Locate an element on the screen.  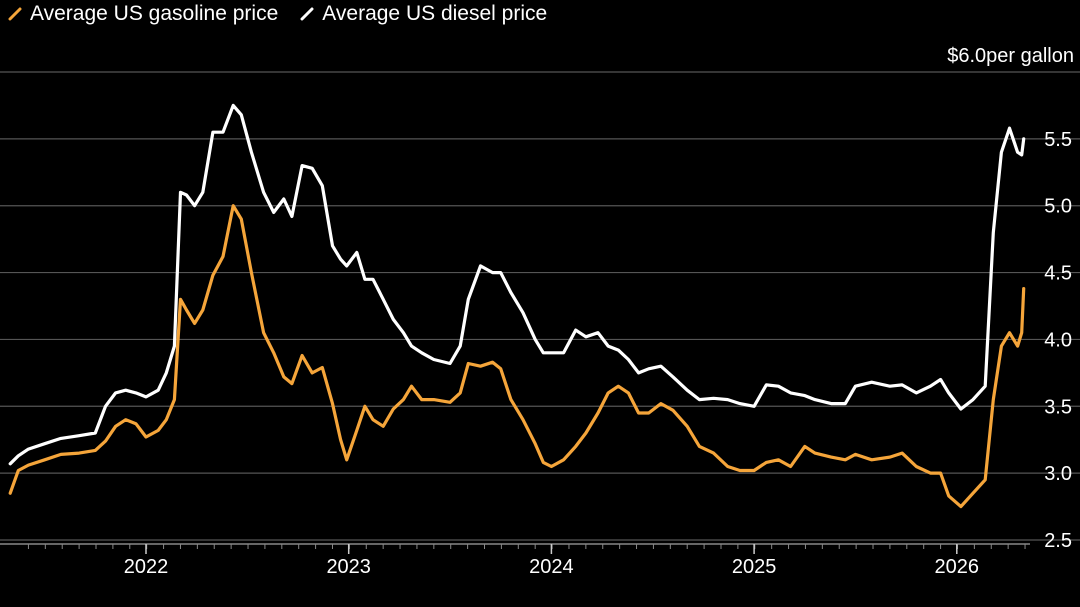
x-tick-label: 2022 is located at coordinates (146, 567).